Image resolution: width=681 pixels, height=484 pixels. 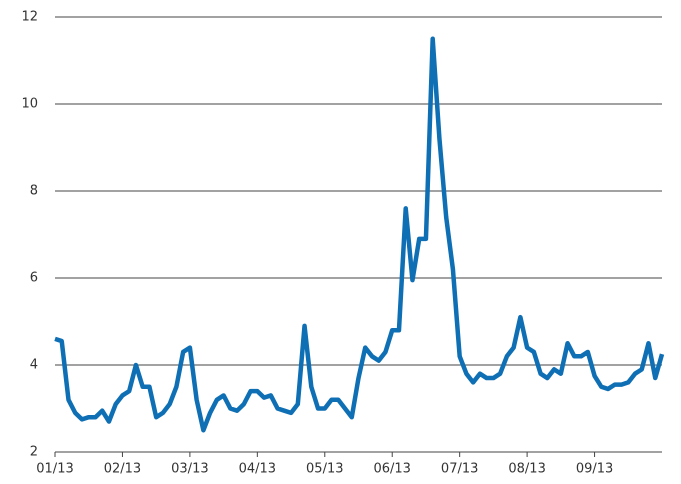 What do you see at coordinates (34, 278) in the screenshot?
I see `y-tick-label: 6` at bounding box center [34, 278].